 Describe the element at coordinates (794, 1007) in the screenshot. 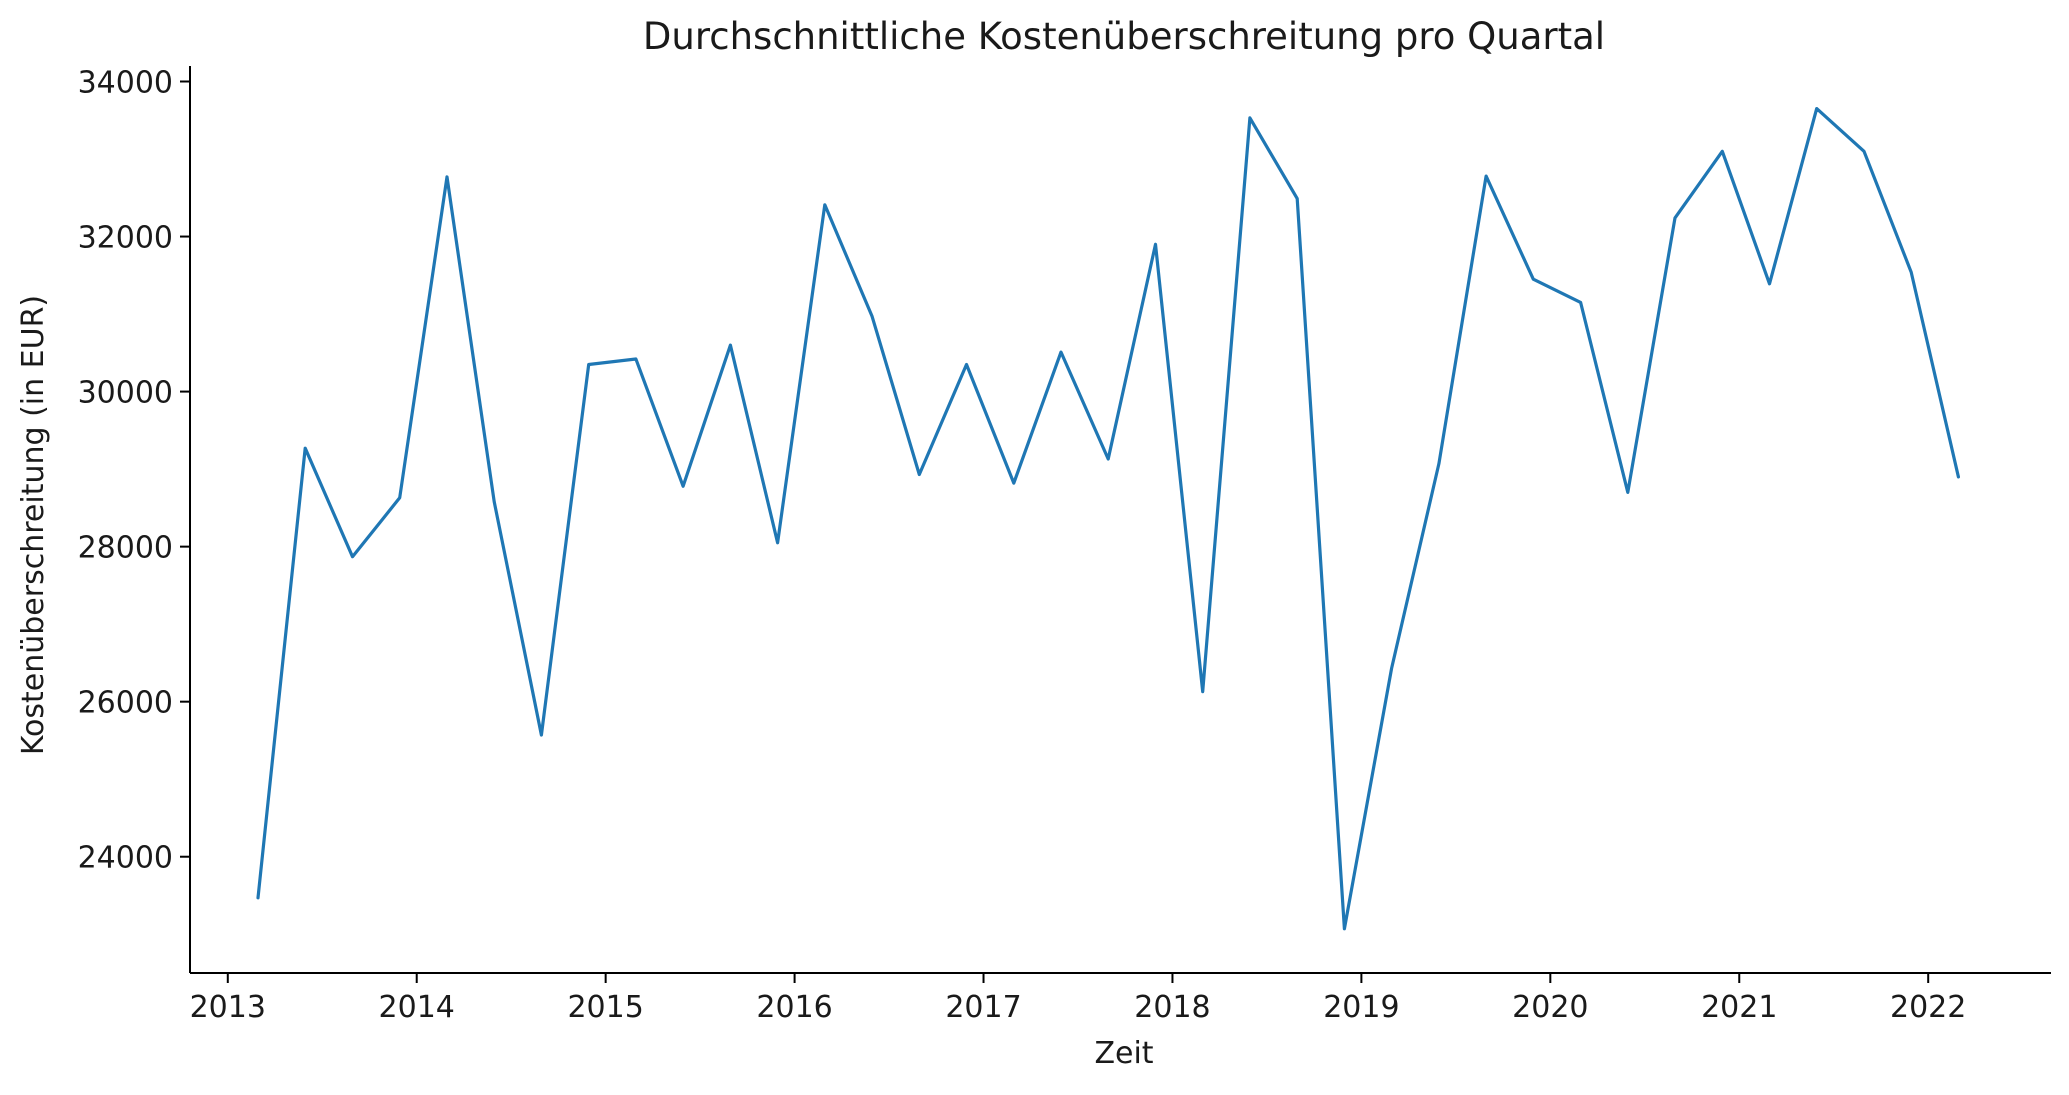

I see `x-tick-label: 2016` at that location.